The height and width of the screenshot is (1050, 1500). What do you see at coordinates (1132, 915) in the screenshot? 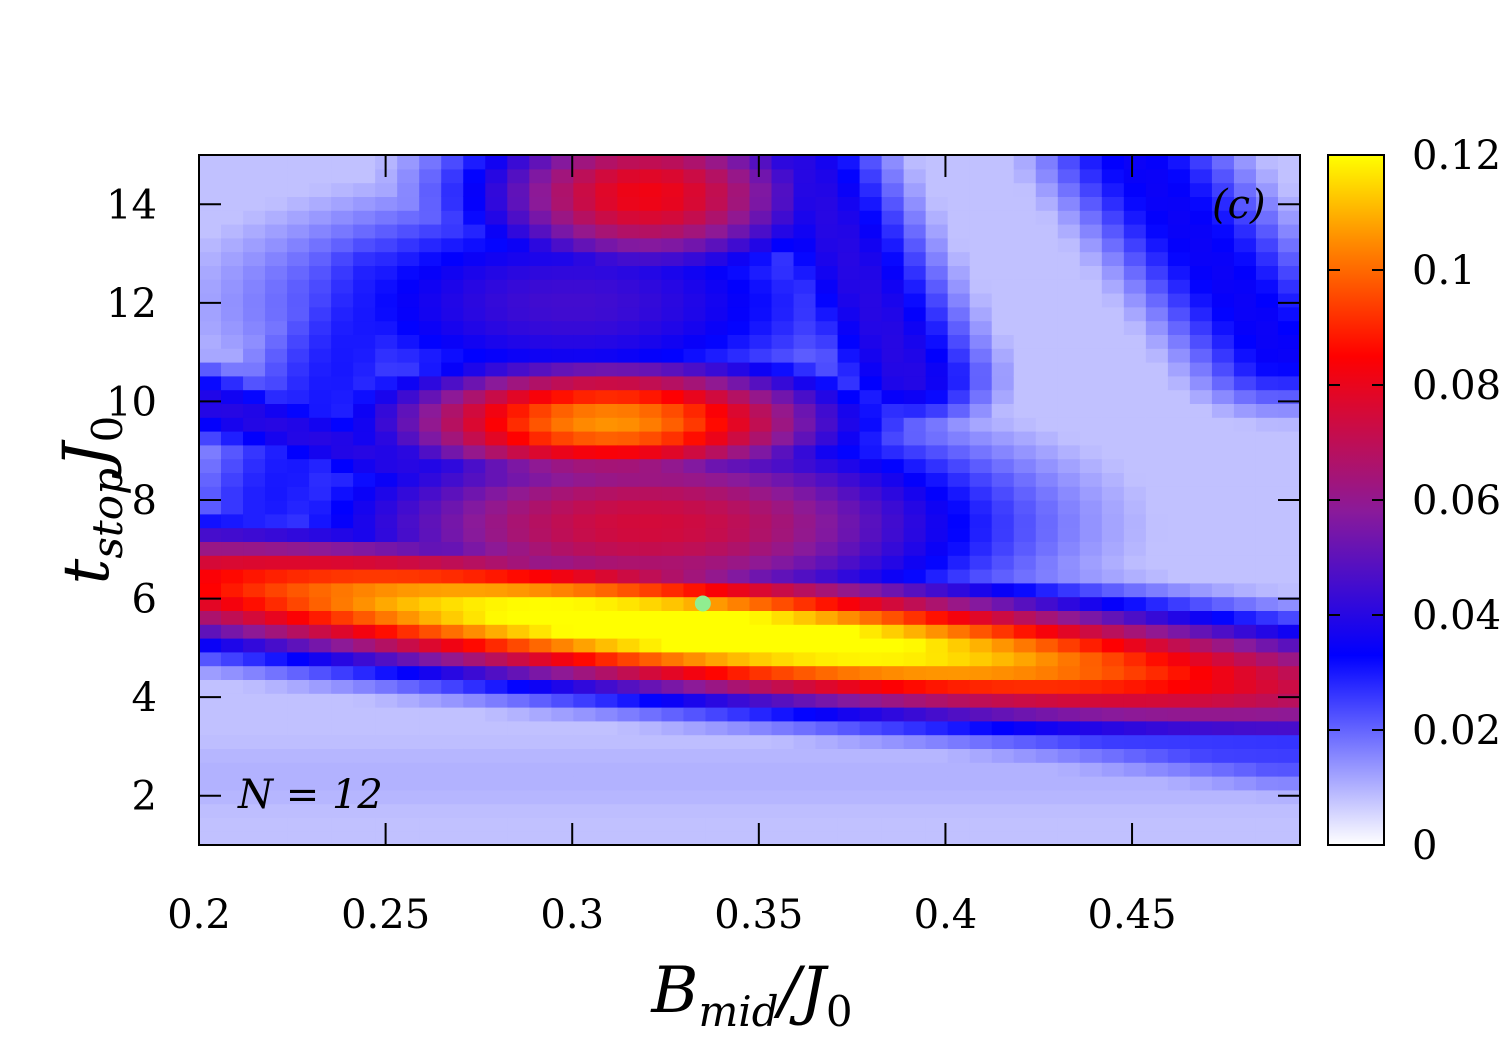
I see `x-tick-label: 0.45` at bounding box center [1132, 915].